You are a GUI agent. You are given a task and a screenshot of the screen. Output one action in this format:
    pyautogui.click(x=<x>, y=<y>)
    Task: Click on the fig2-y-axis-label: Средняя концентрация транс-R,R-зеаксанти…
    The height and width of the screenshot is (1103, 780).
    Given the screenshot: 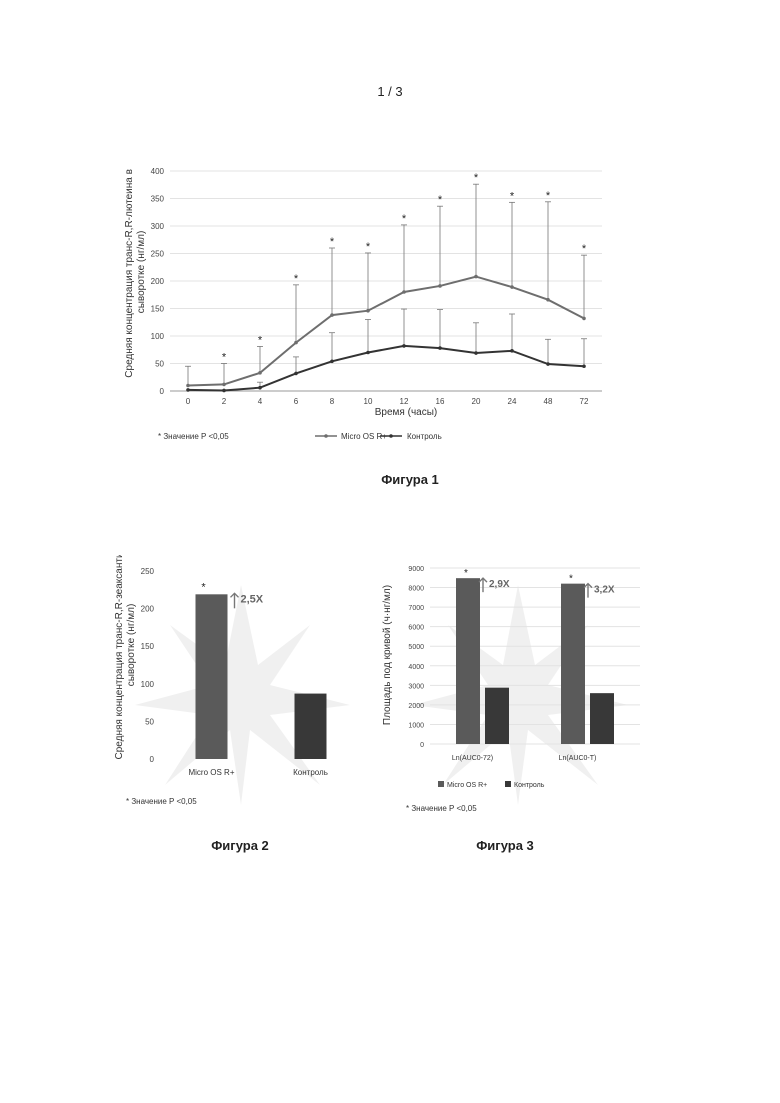 What is the action you would take?
    pyautogui.click(x=125, y=657)
    